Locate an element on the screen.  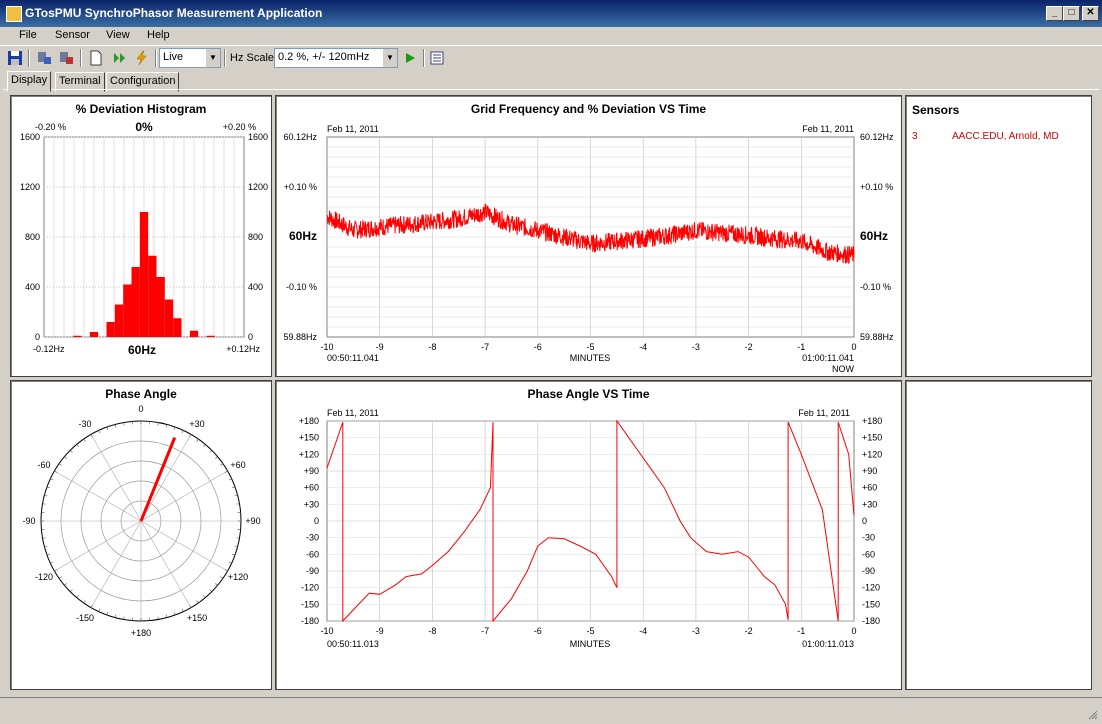
resize-grip-icon is located at coordinates (1093, 715).